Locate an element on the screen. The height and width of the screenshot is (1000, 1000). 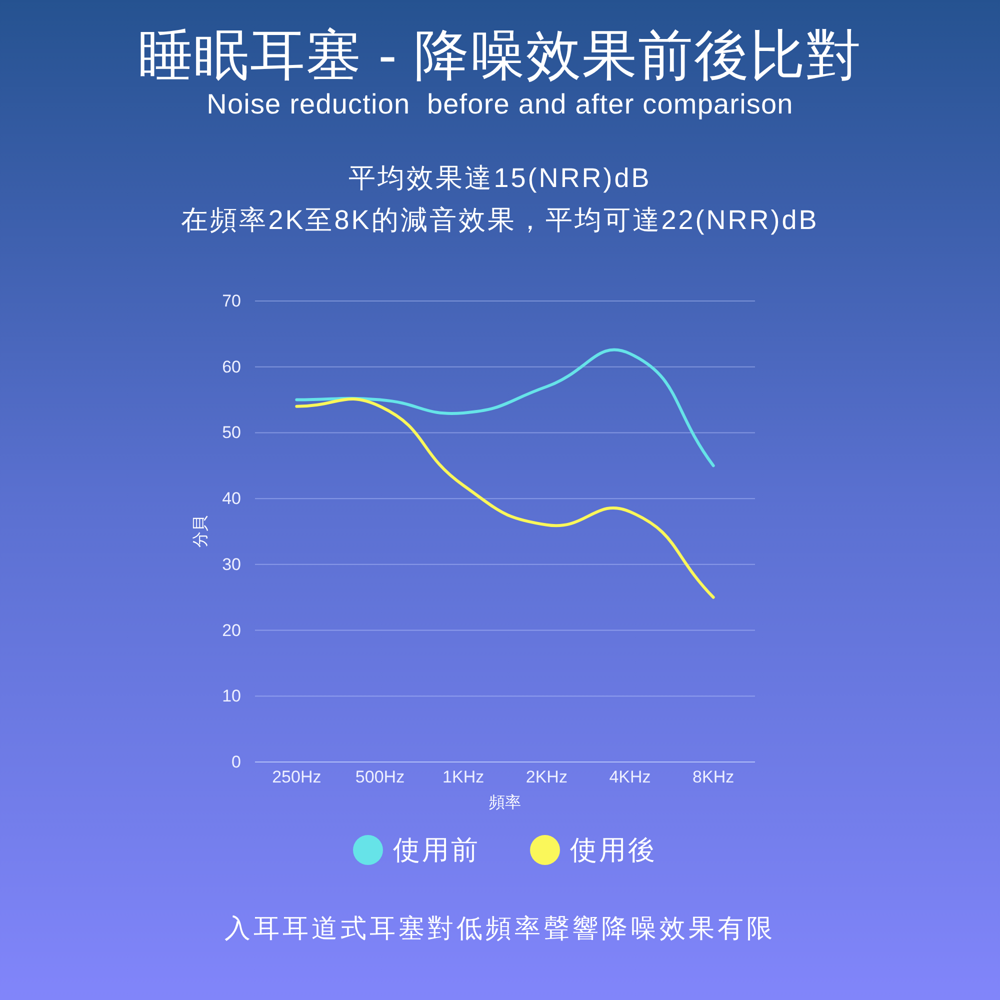
xlabel: 頻率 is located at coordinates (505, 803).